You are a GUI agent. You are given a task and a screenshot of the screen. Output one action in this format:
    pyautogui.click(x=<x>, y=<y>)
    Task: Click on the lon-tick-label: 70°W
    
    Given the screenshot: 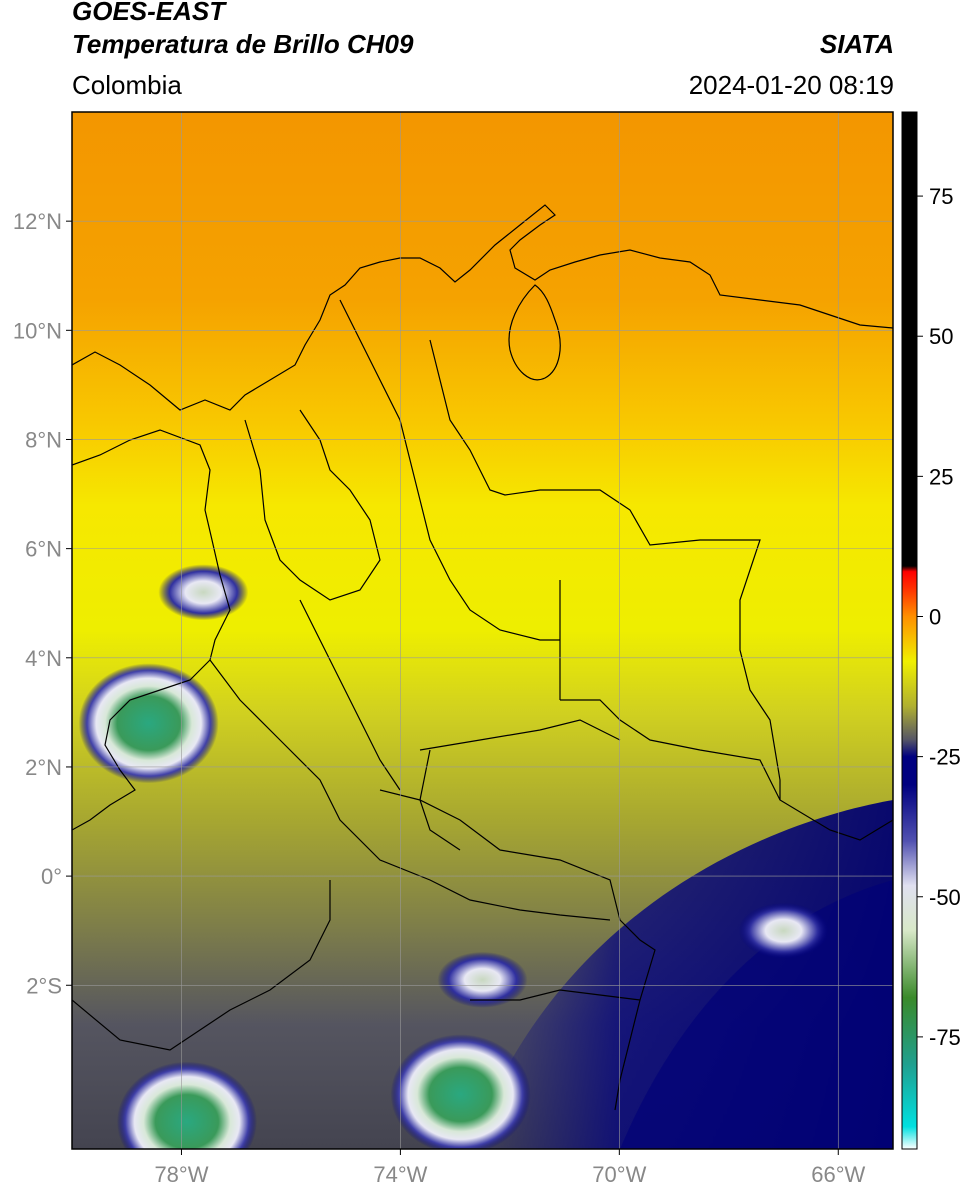 What is the action you would take?
    pyautogui.click(x=619, y=1174)
    